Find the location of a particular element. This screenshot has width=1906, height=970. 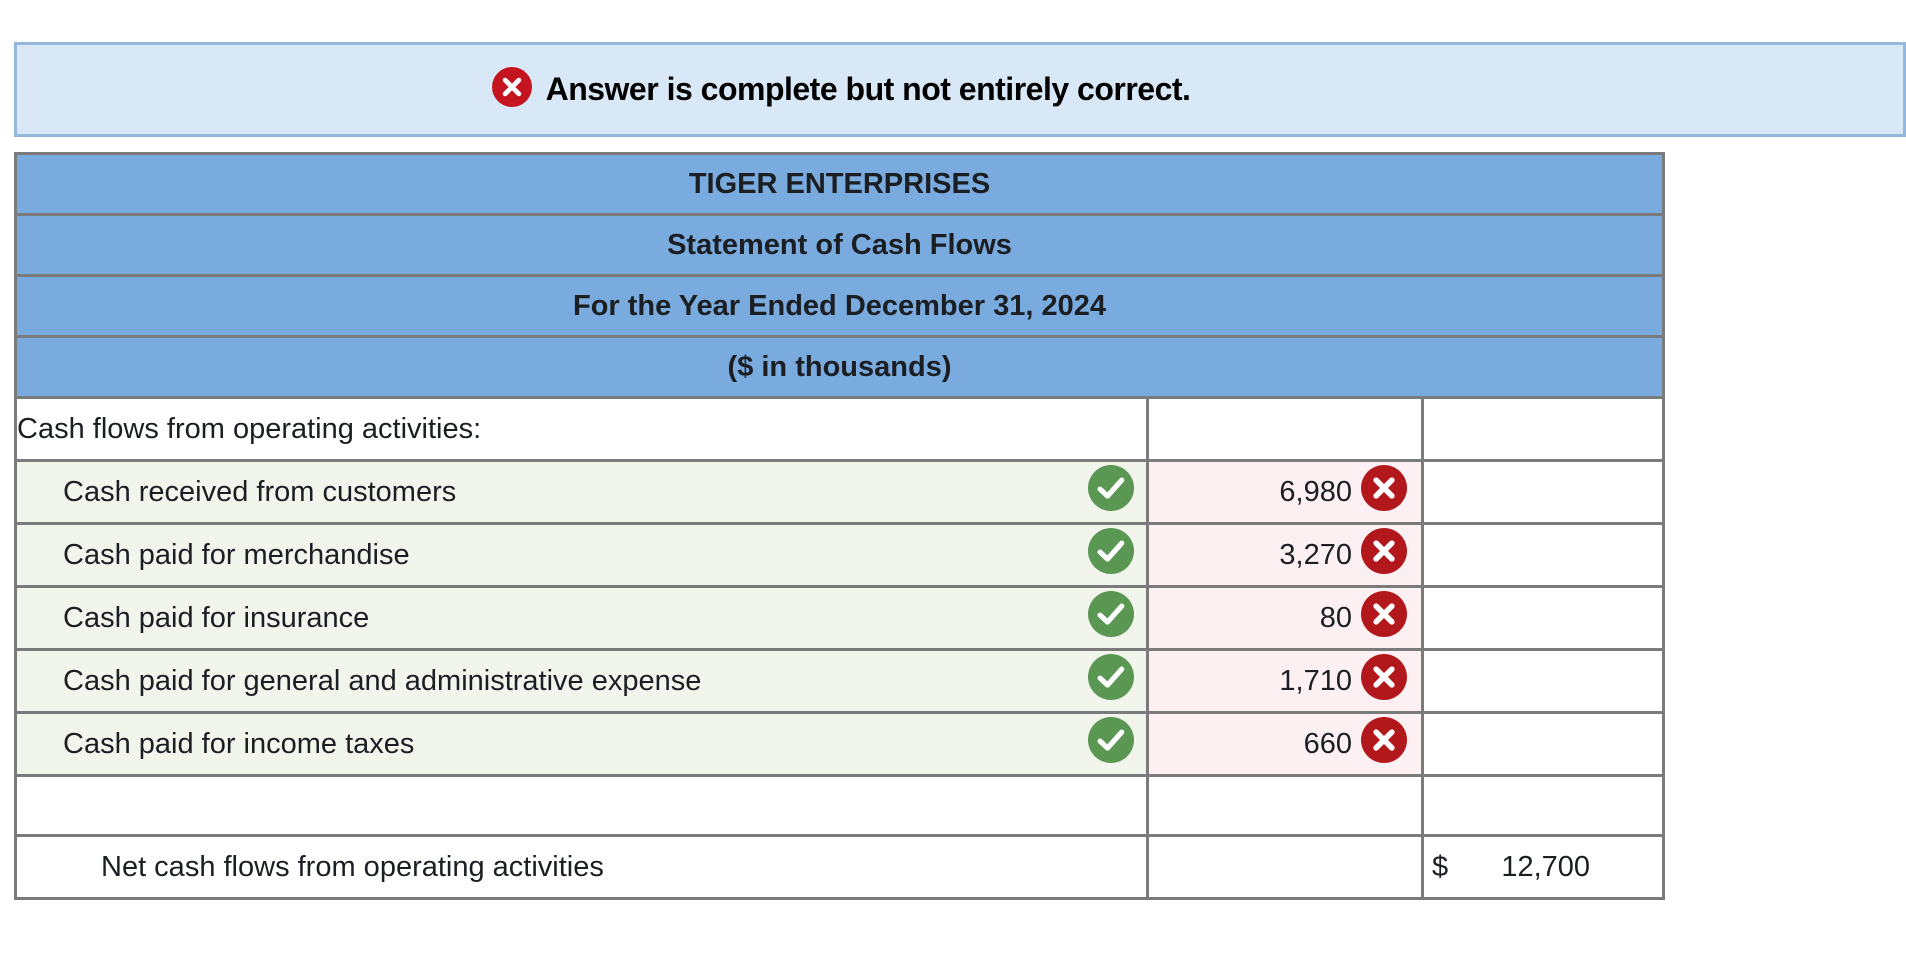

amount-value: 660 is located at coordinates (1327, 743).